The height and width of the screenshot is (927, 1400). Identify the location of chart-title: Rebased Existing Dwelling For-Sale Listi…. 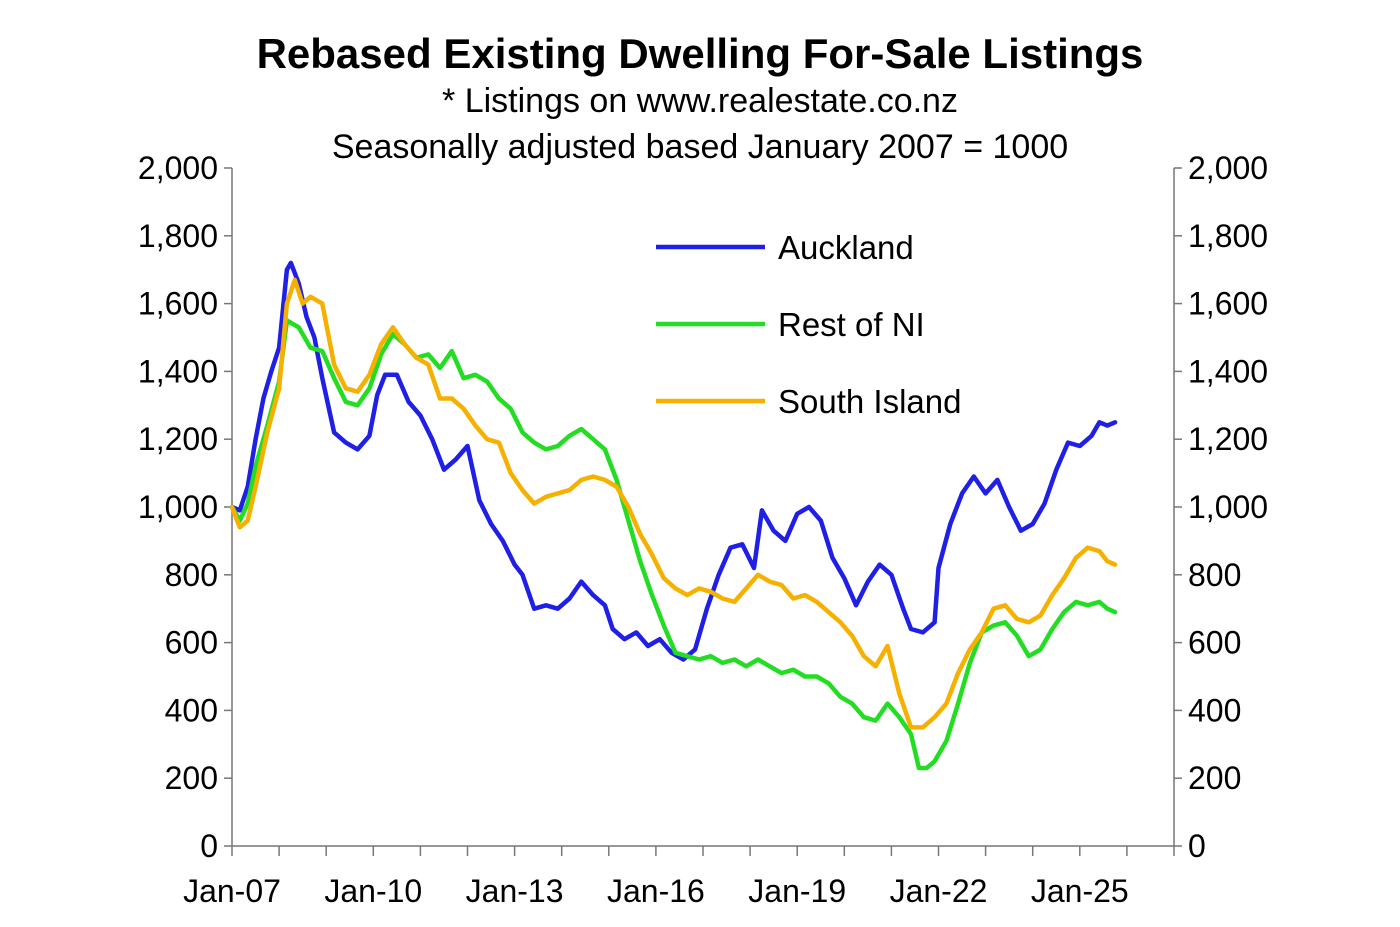
(700, 53).